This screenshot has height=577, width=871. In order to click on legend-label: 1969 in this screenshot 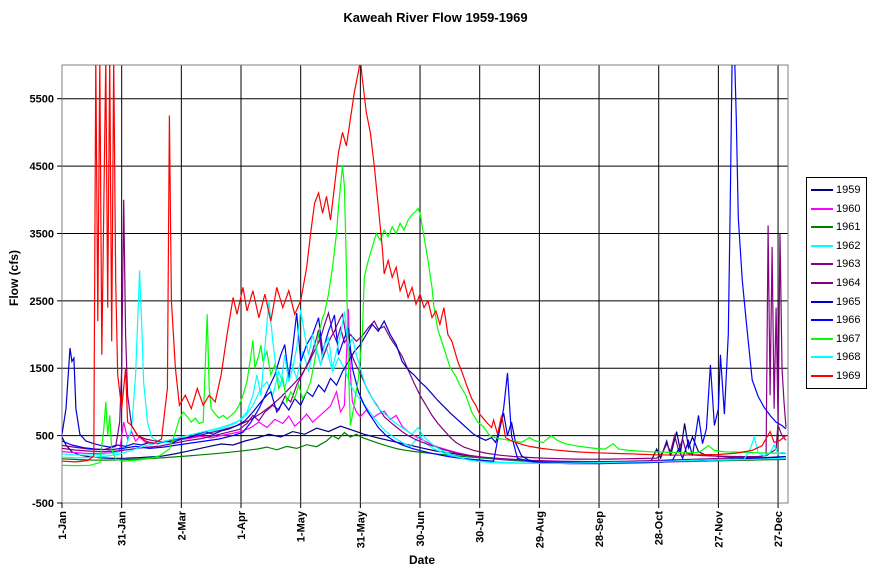, I will do `click(848, 375)`.